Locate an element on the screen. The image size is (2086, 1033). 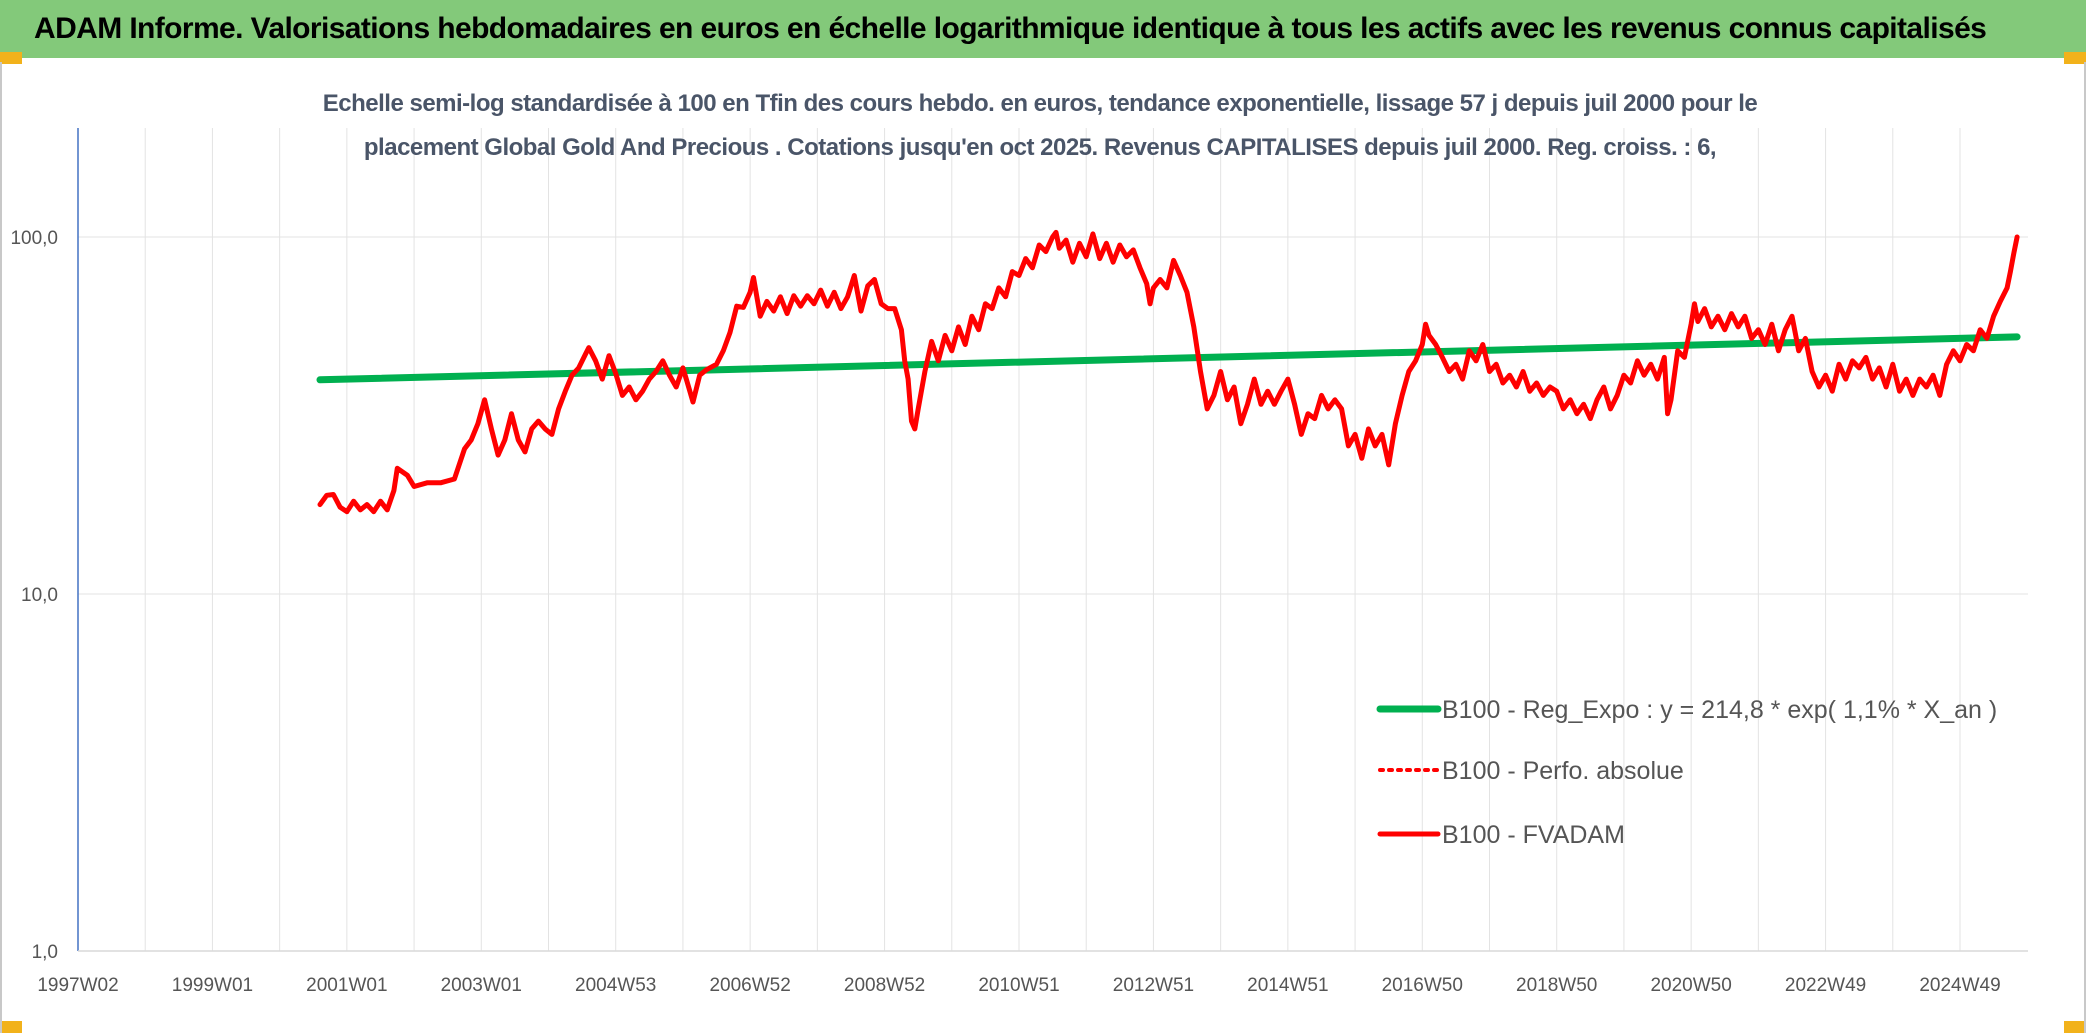
corner-marker-top-right is located at coordinates (2075, 58).